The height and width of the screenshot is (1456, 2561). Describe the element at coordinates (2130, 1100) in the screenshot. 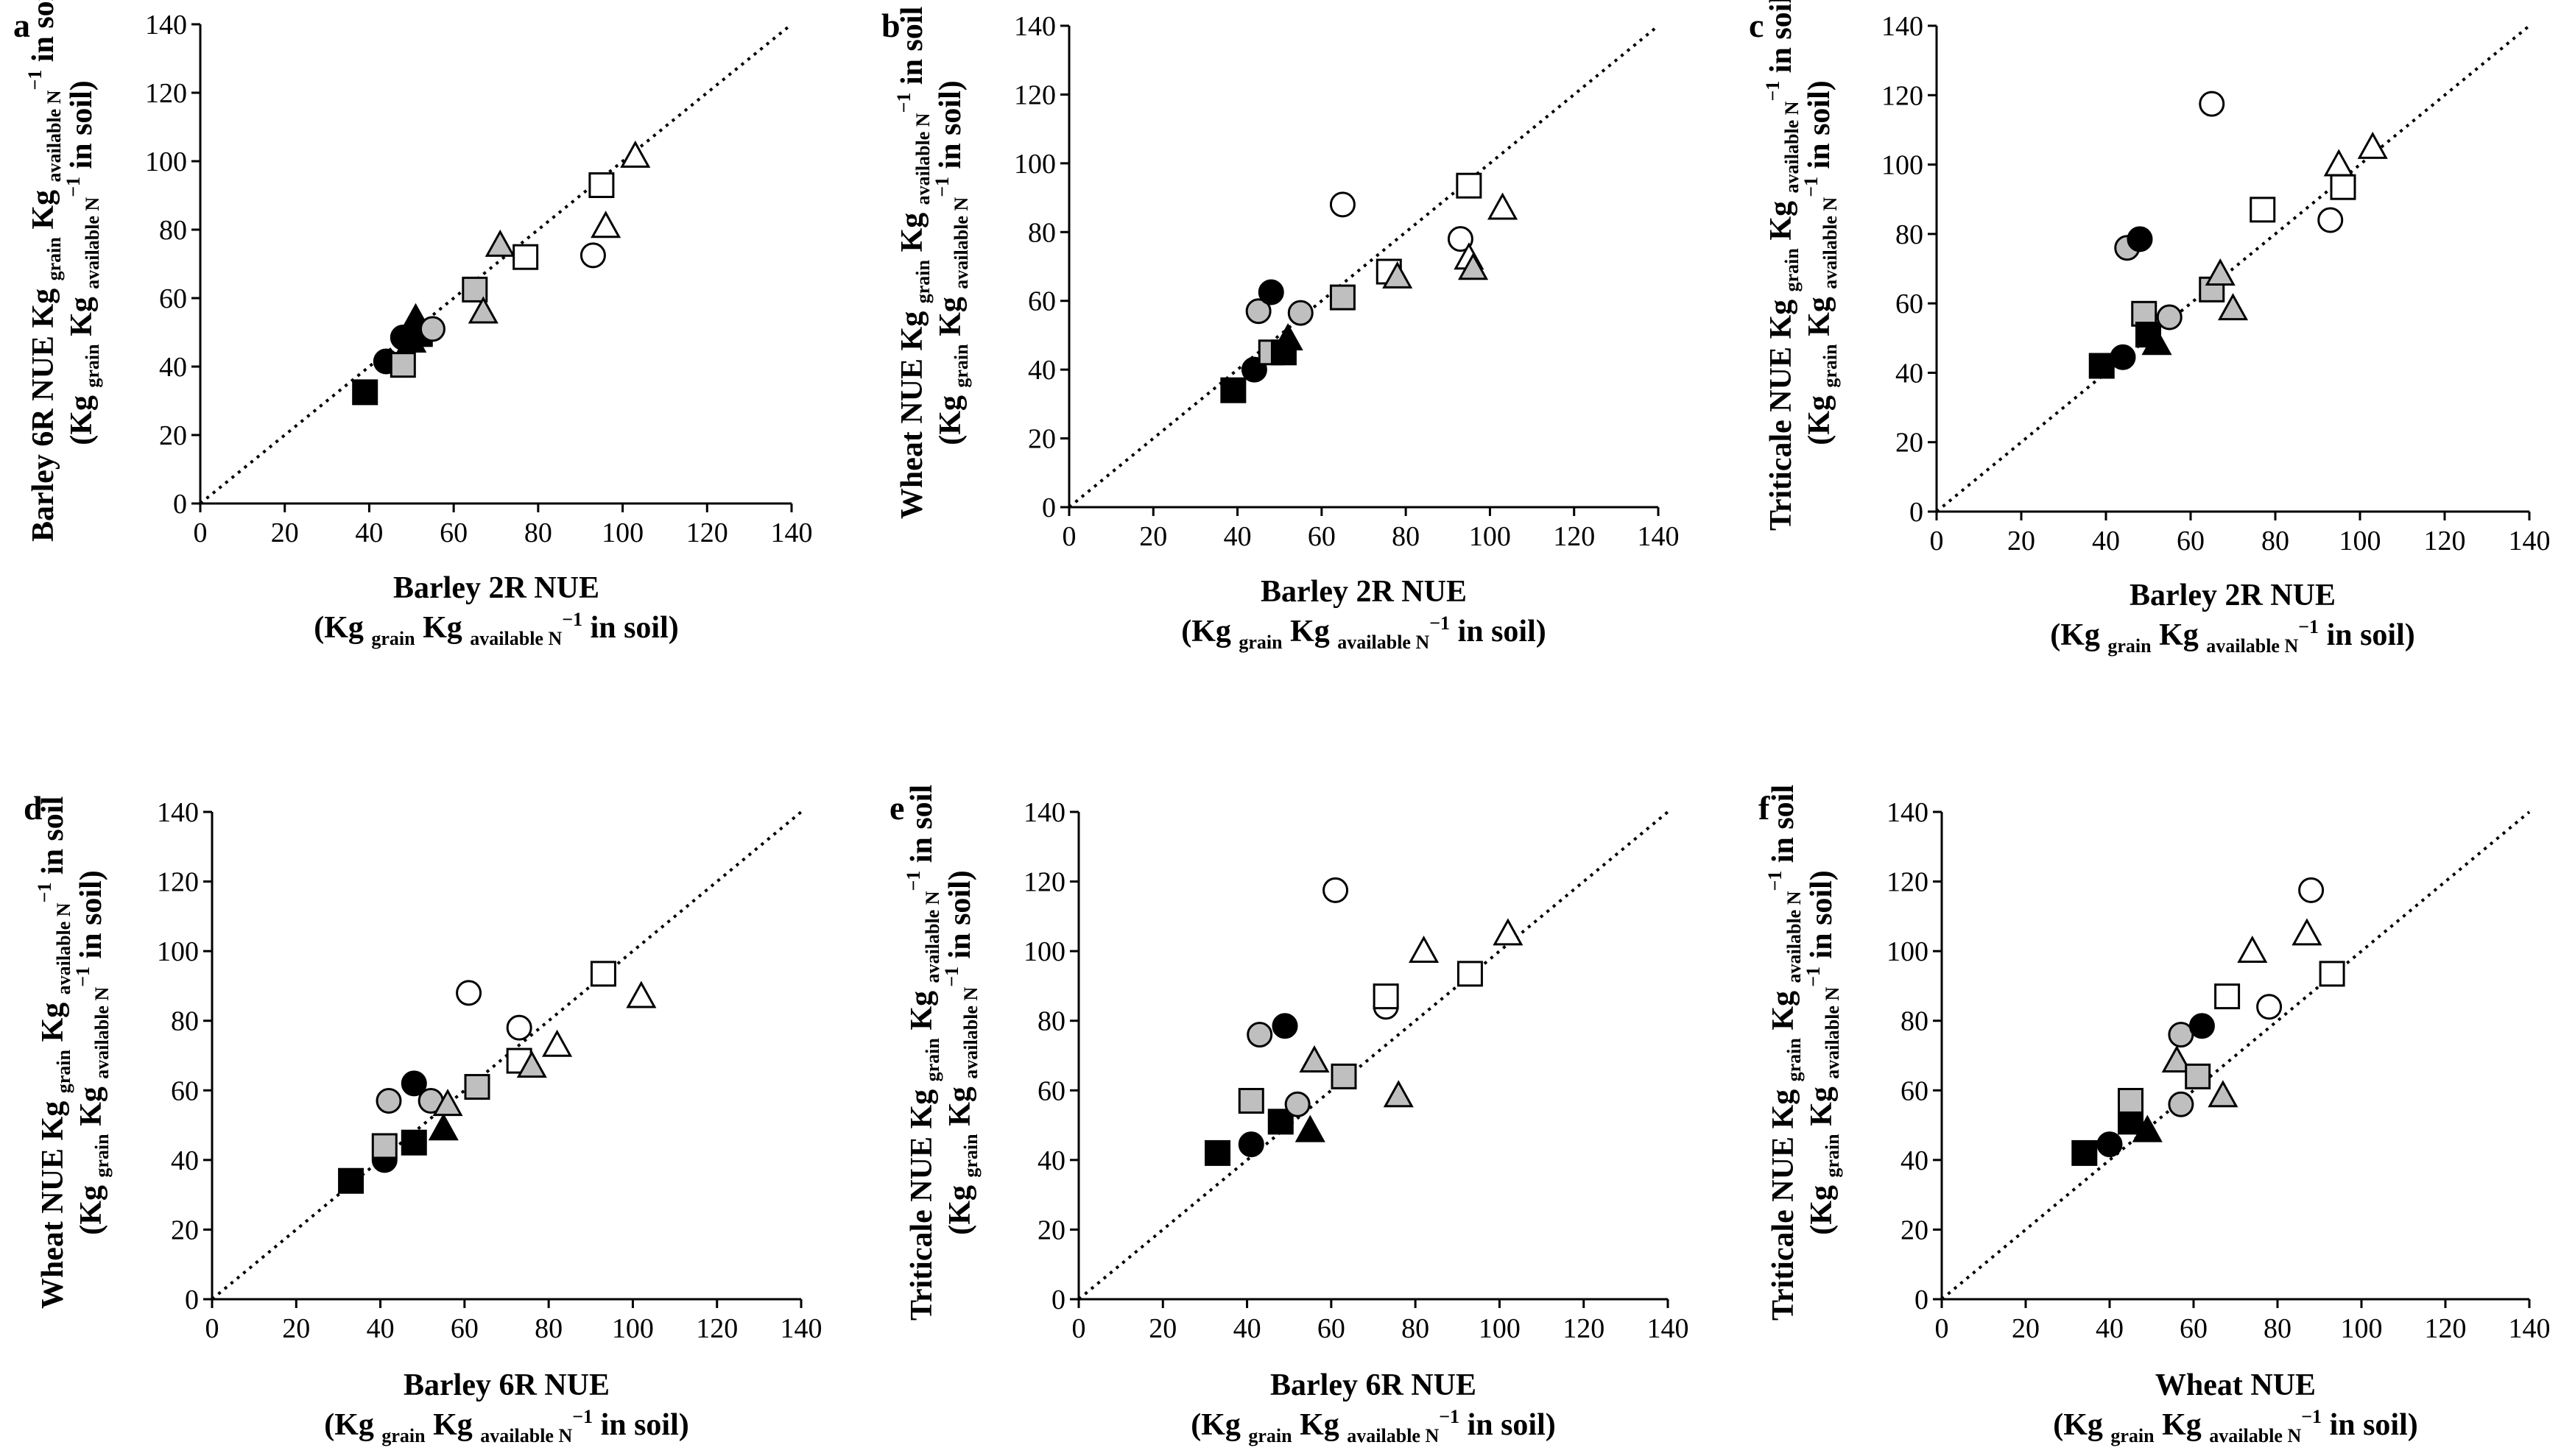

I see `data-point-square-grey` at that location.